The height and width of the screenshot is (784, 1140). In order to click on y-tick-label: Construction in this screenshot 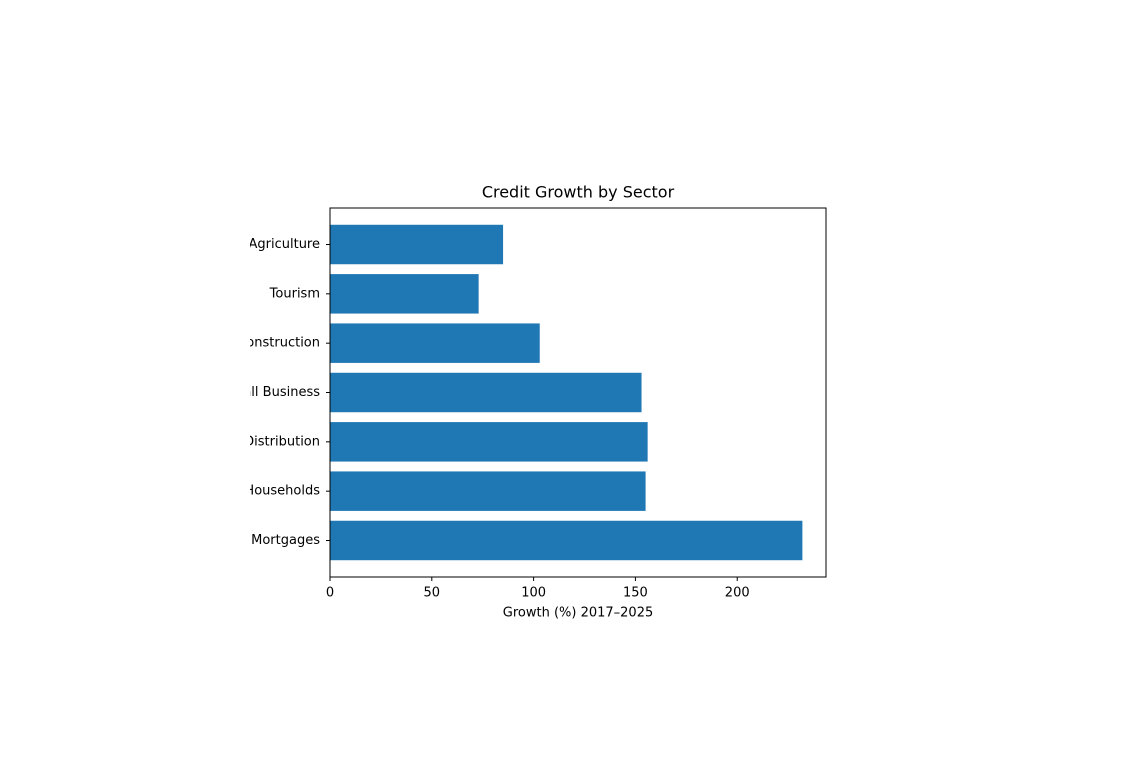, I will do `click(278, 343)`.